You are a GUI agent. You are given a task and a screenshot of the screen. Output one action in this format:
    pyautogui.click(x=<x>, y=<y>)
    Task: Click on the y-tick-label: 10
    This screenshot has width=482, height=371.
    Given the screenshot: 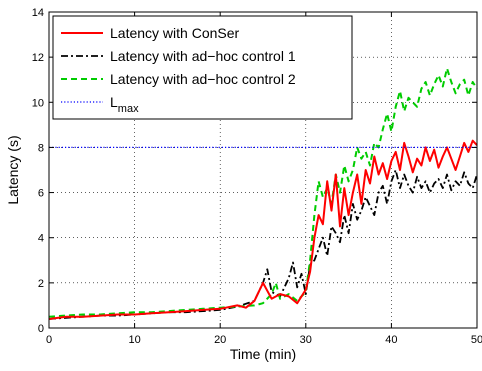 What is the action you would take?
    pyautogui.click(x=38, y=103)
    